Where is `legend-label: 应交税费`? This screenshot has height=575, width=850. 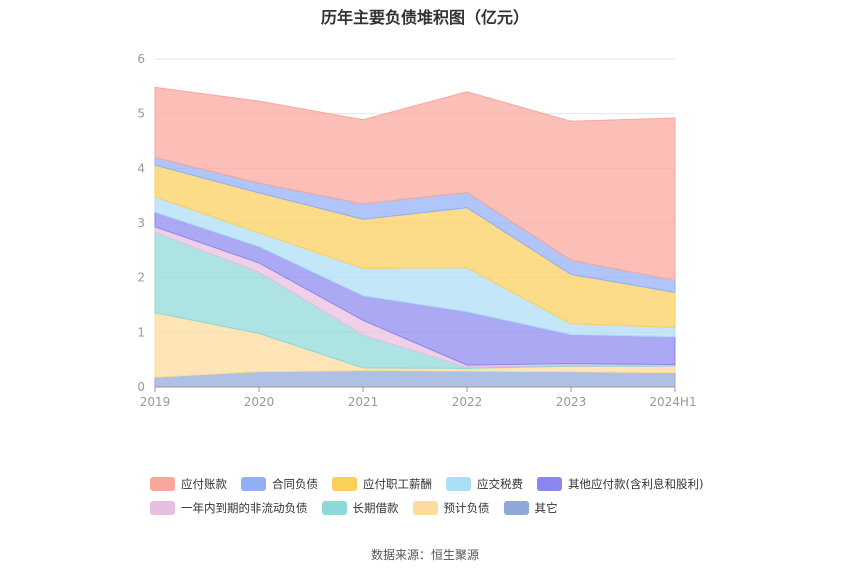
legend-label: 应交税费 is located at coordinates (500, 484).